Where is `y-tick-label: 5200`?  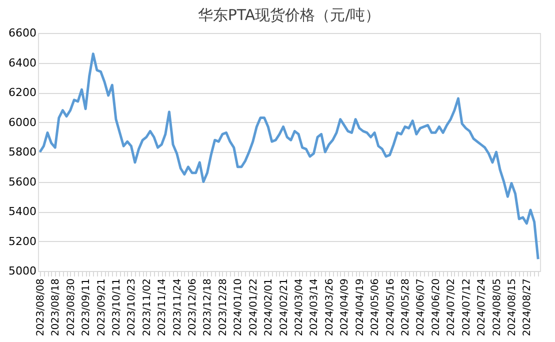 y-tick-label: 5200 is located at coordinates (22, 241).